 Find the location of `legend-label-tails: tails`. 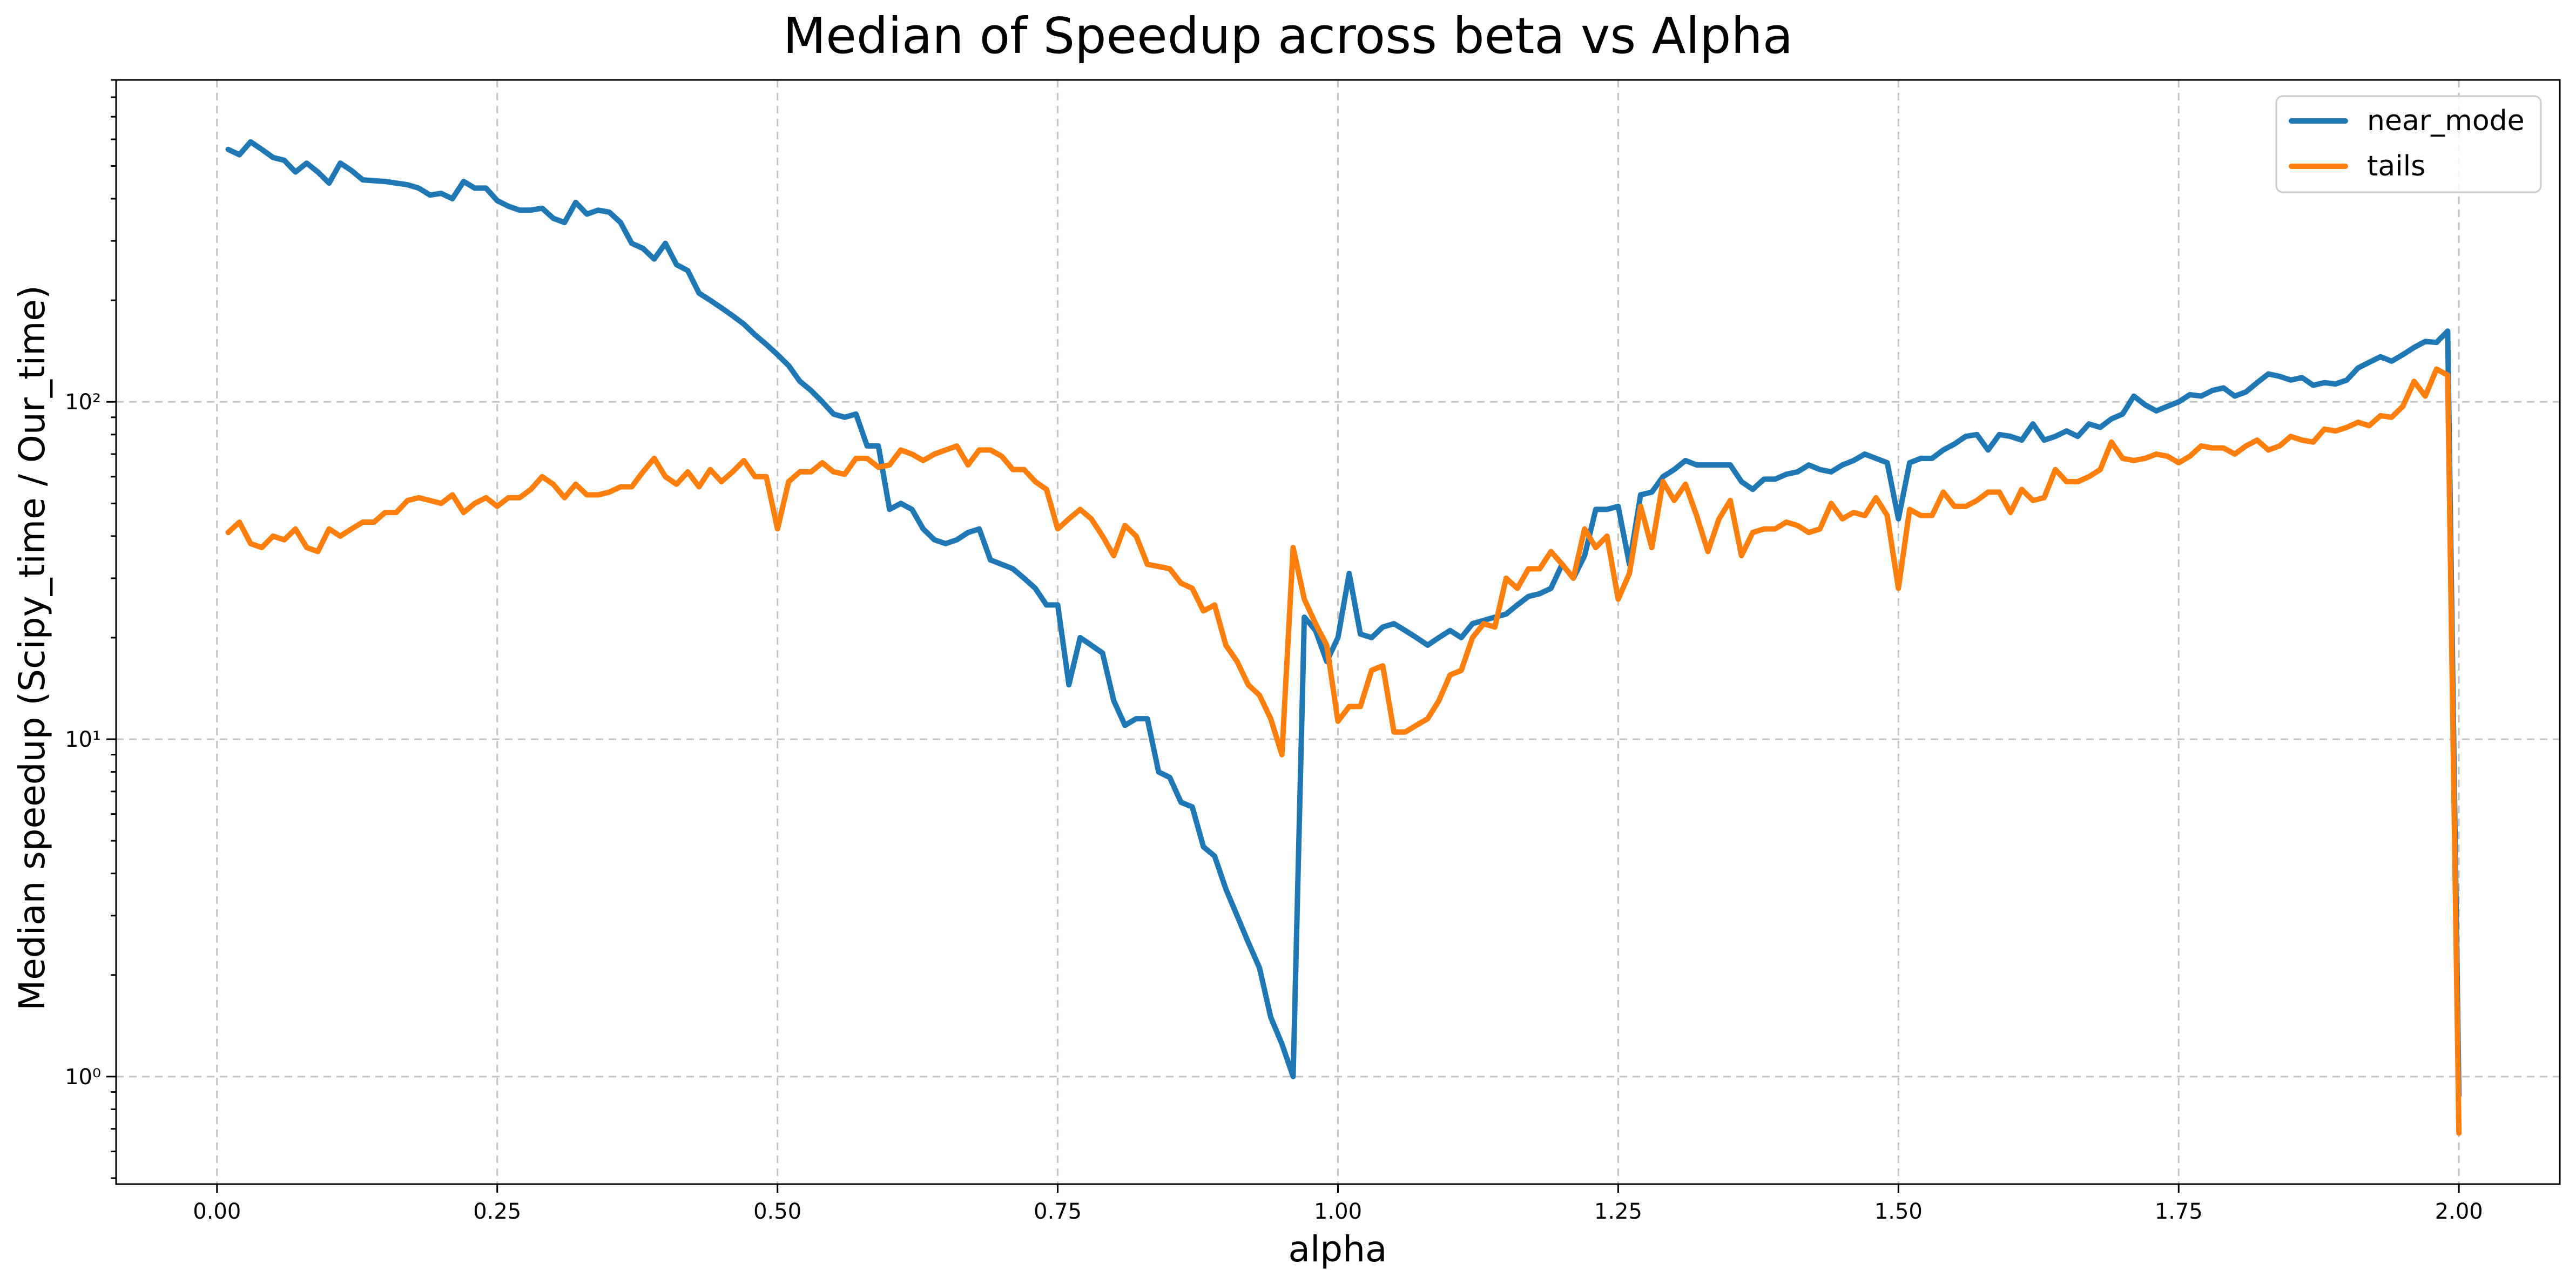

legend-label-tails: tails is located at coordinates (2396, 166).